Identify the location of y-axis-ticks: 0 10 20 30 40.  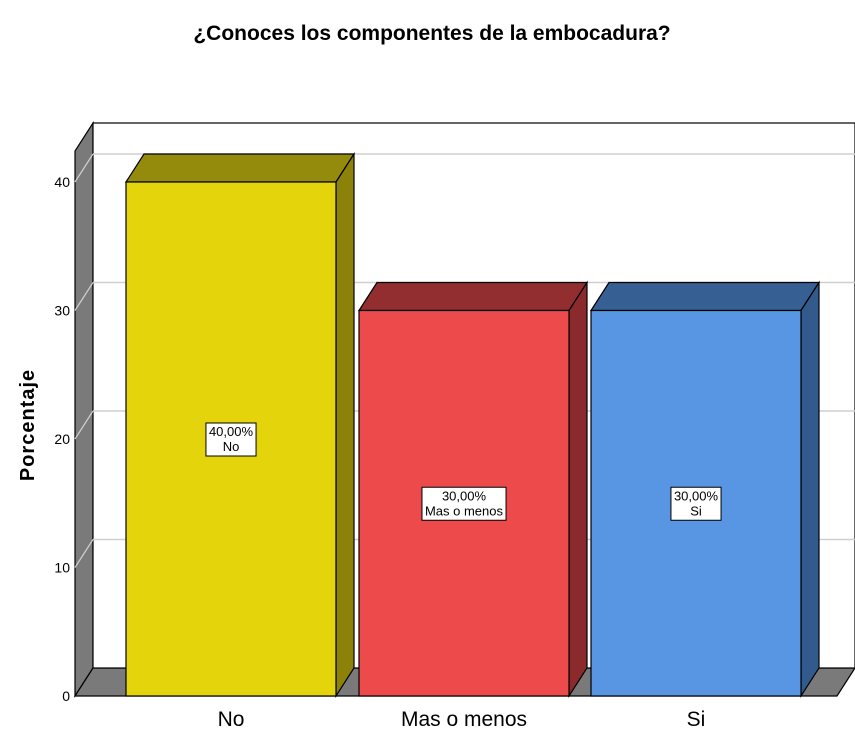
(62, 439).